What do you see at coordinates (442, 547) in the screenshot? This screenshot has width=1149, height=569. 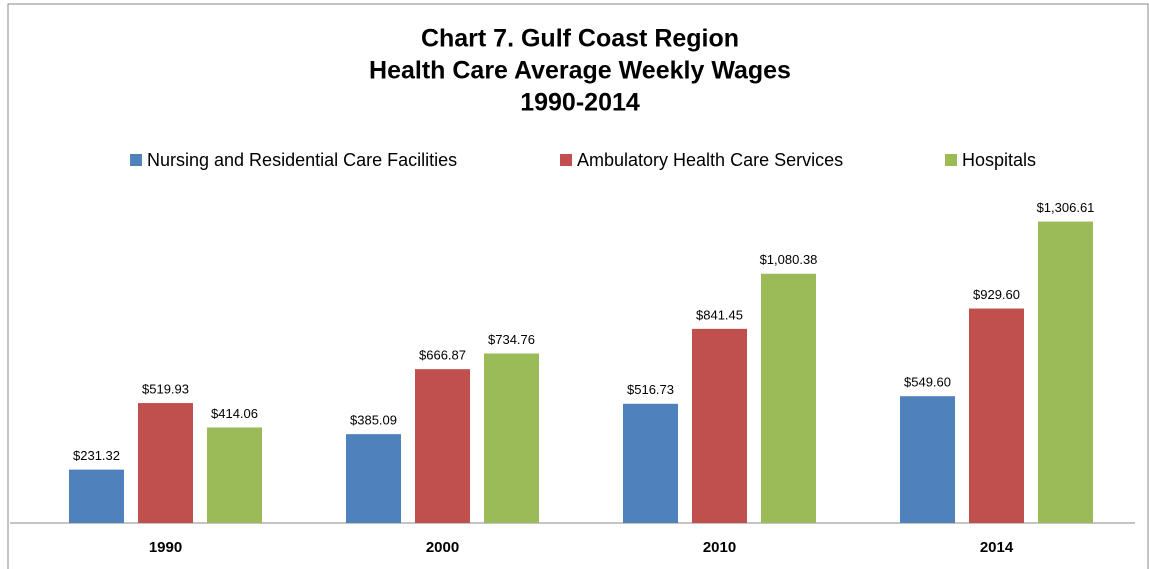 I see `x-tick-label: 2000` at bounding box center [442, 547].